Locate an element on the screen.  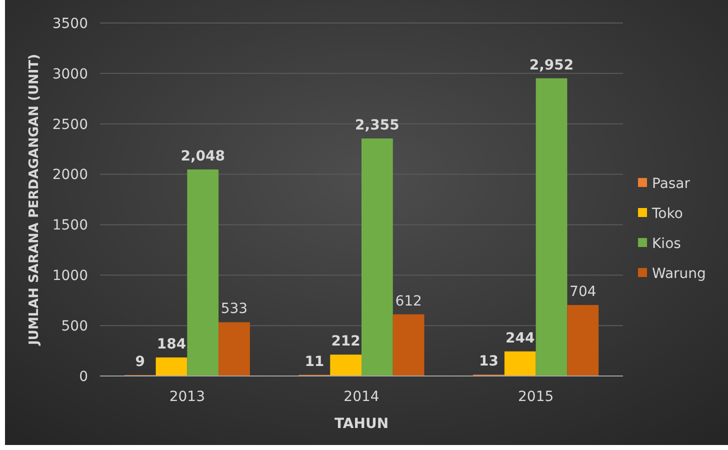
x-tick-label: 2015 is located at coordinates (536, 397).